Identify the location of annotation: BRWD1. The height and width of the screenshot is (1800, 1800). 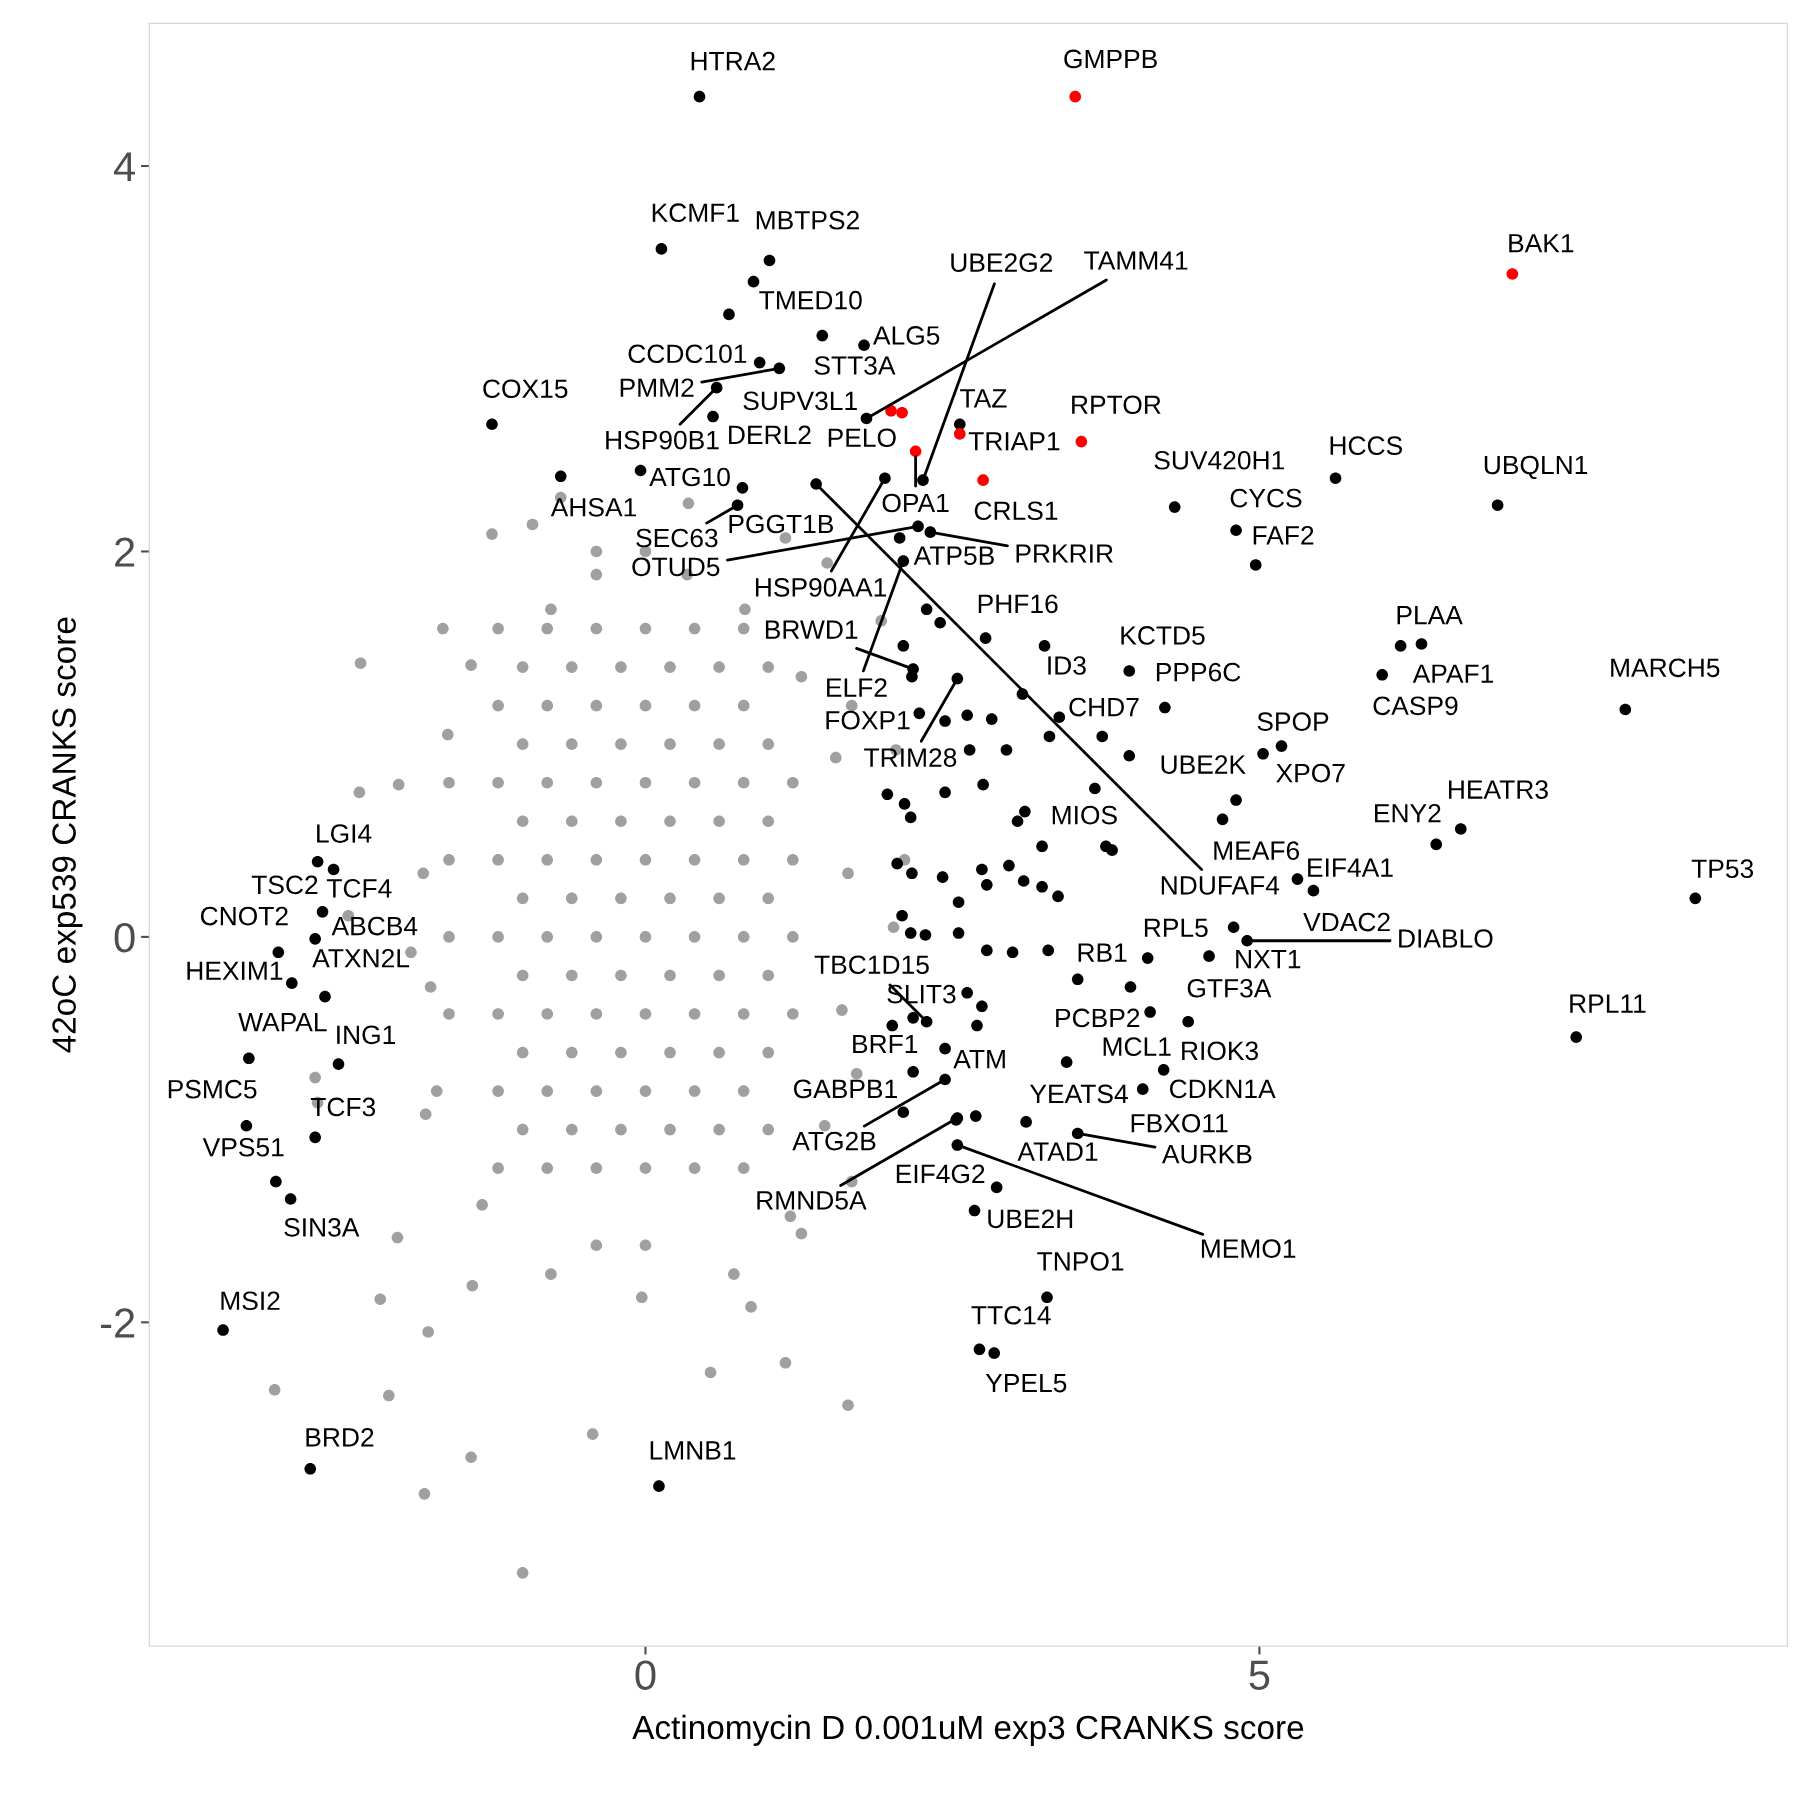
(811, 629).